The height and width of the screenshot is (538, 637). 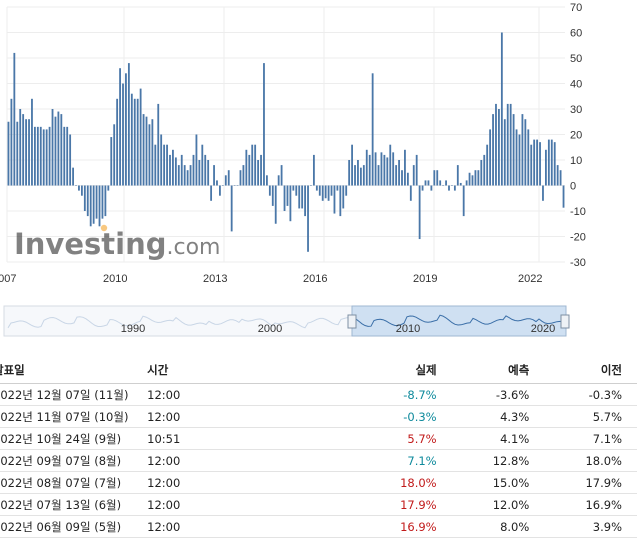 I want to click on navigator-selection, so click(x=459, y=321).